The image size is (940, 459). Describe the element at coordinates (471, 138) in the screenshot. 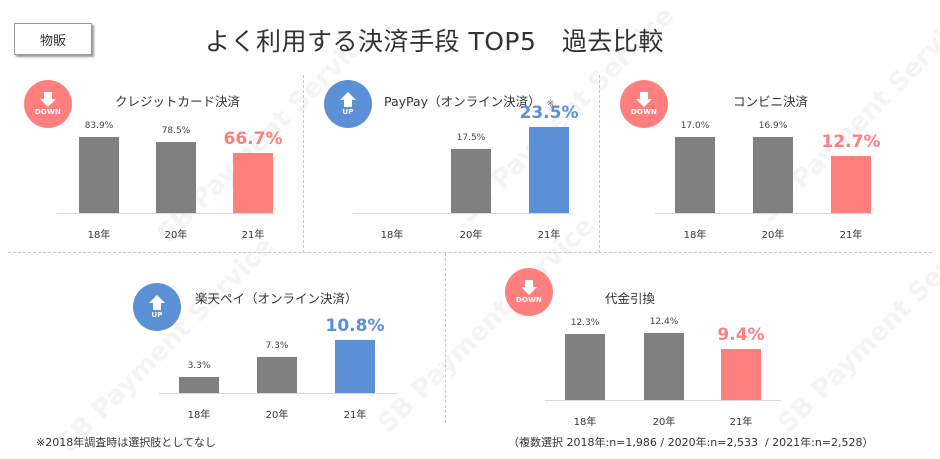

I see `bar-value-label: 17.5%` at that location.